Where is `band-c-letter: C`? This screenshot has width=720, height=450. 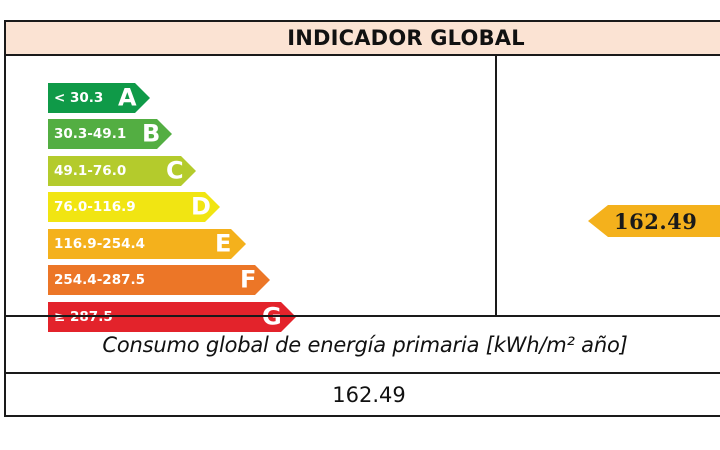 band-c-letter: C is located at coordinates (175, 170).